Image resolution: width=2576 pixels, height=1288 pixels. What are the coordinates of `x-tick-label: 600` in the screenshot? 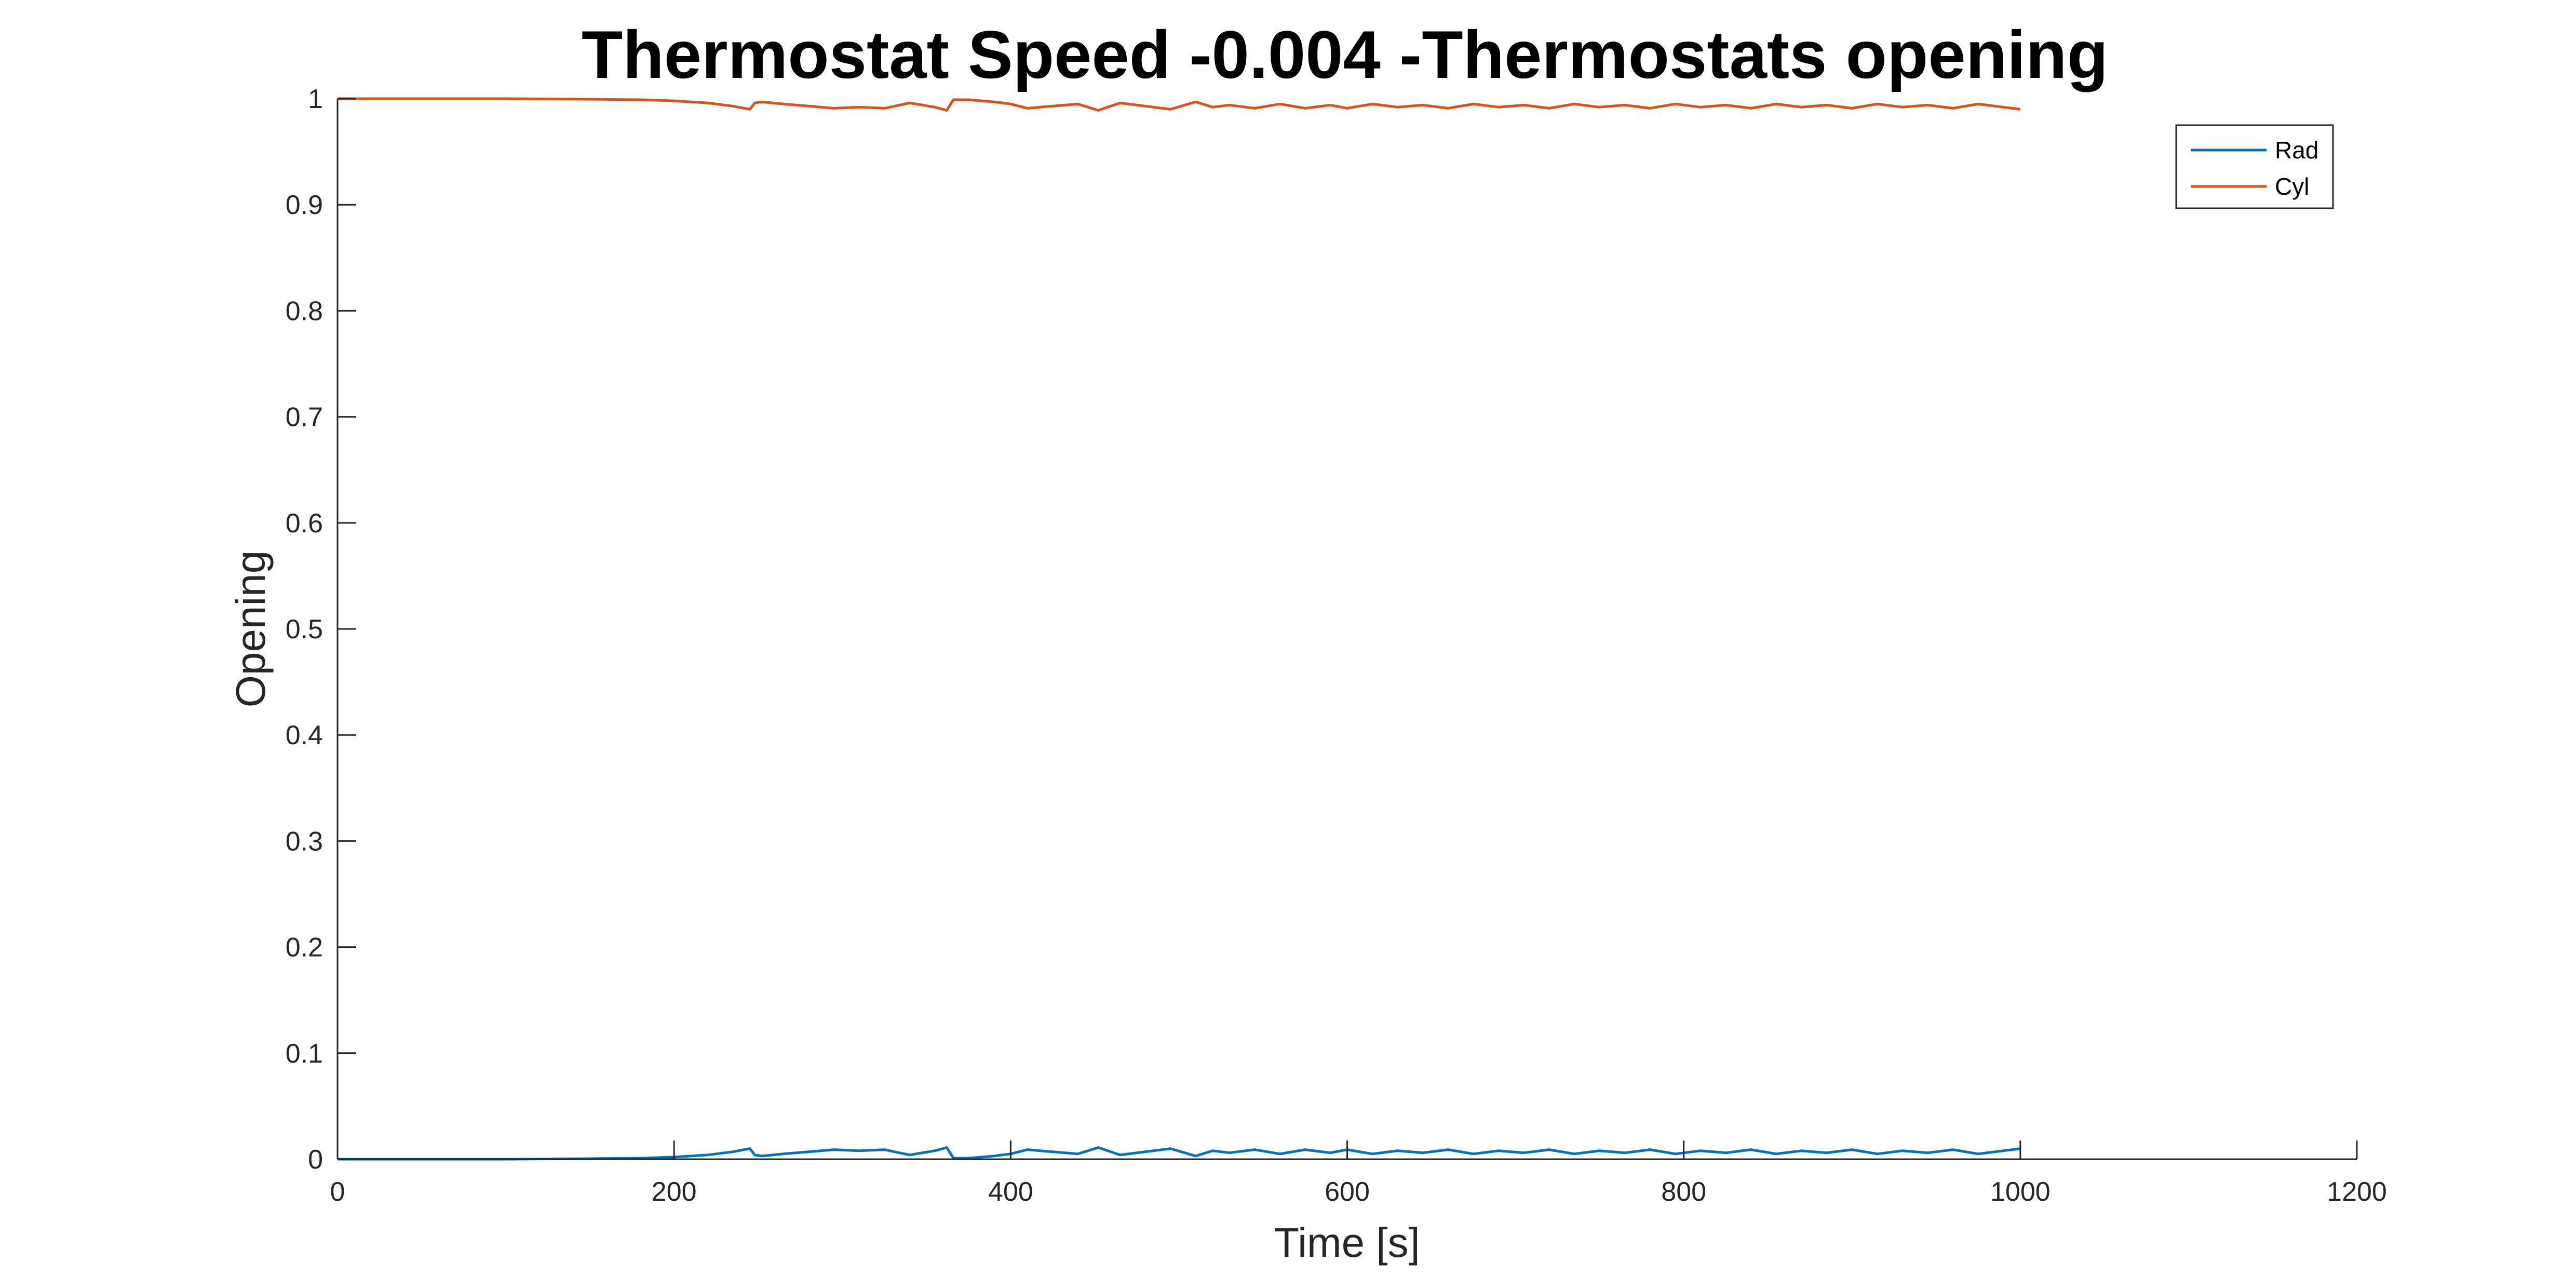 It's located at (1347, 1192).